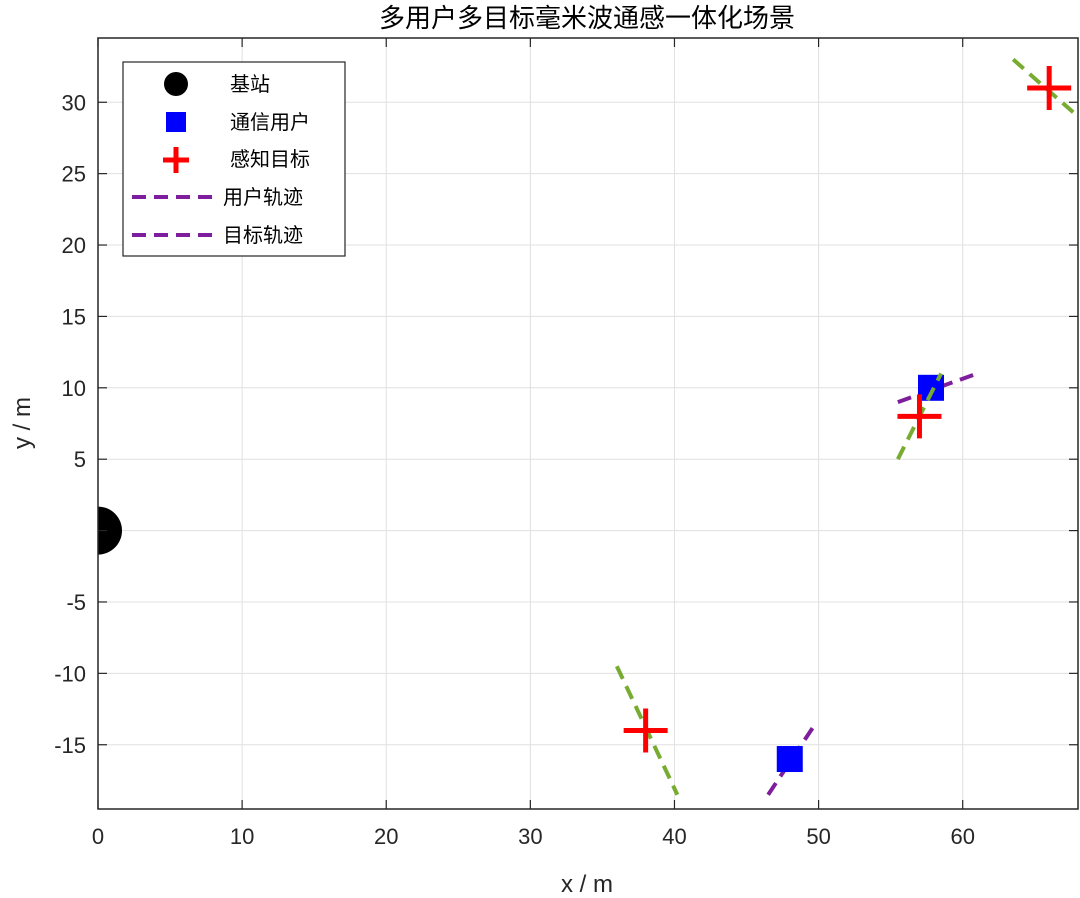 This screenshot has width=1080, height=898. What do you see at coordinates (263, 197) in the screenshot?
I see `legend-label-user-trajectory: 用户轨迹` at bounding box center [263, 197].